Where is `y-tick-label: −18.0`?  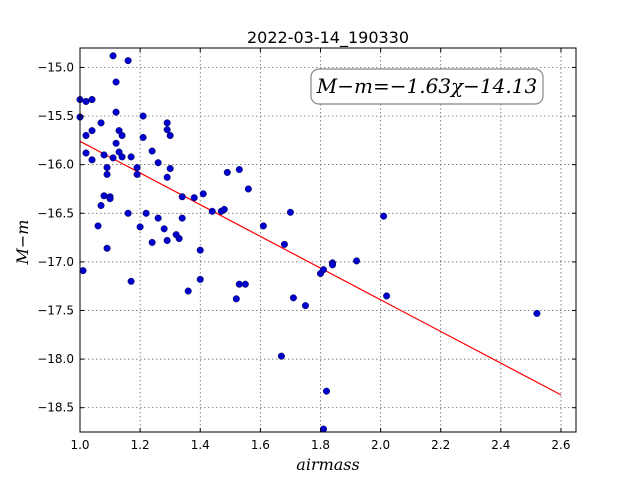 y-tick-label: −18.0 is located at coordinates (55, 359).